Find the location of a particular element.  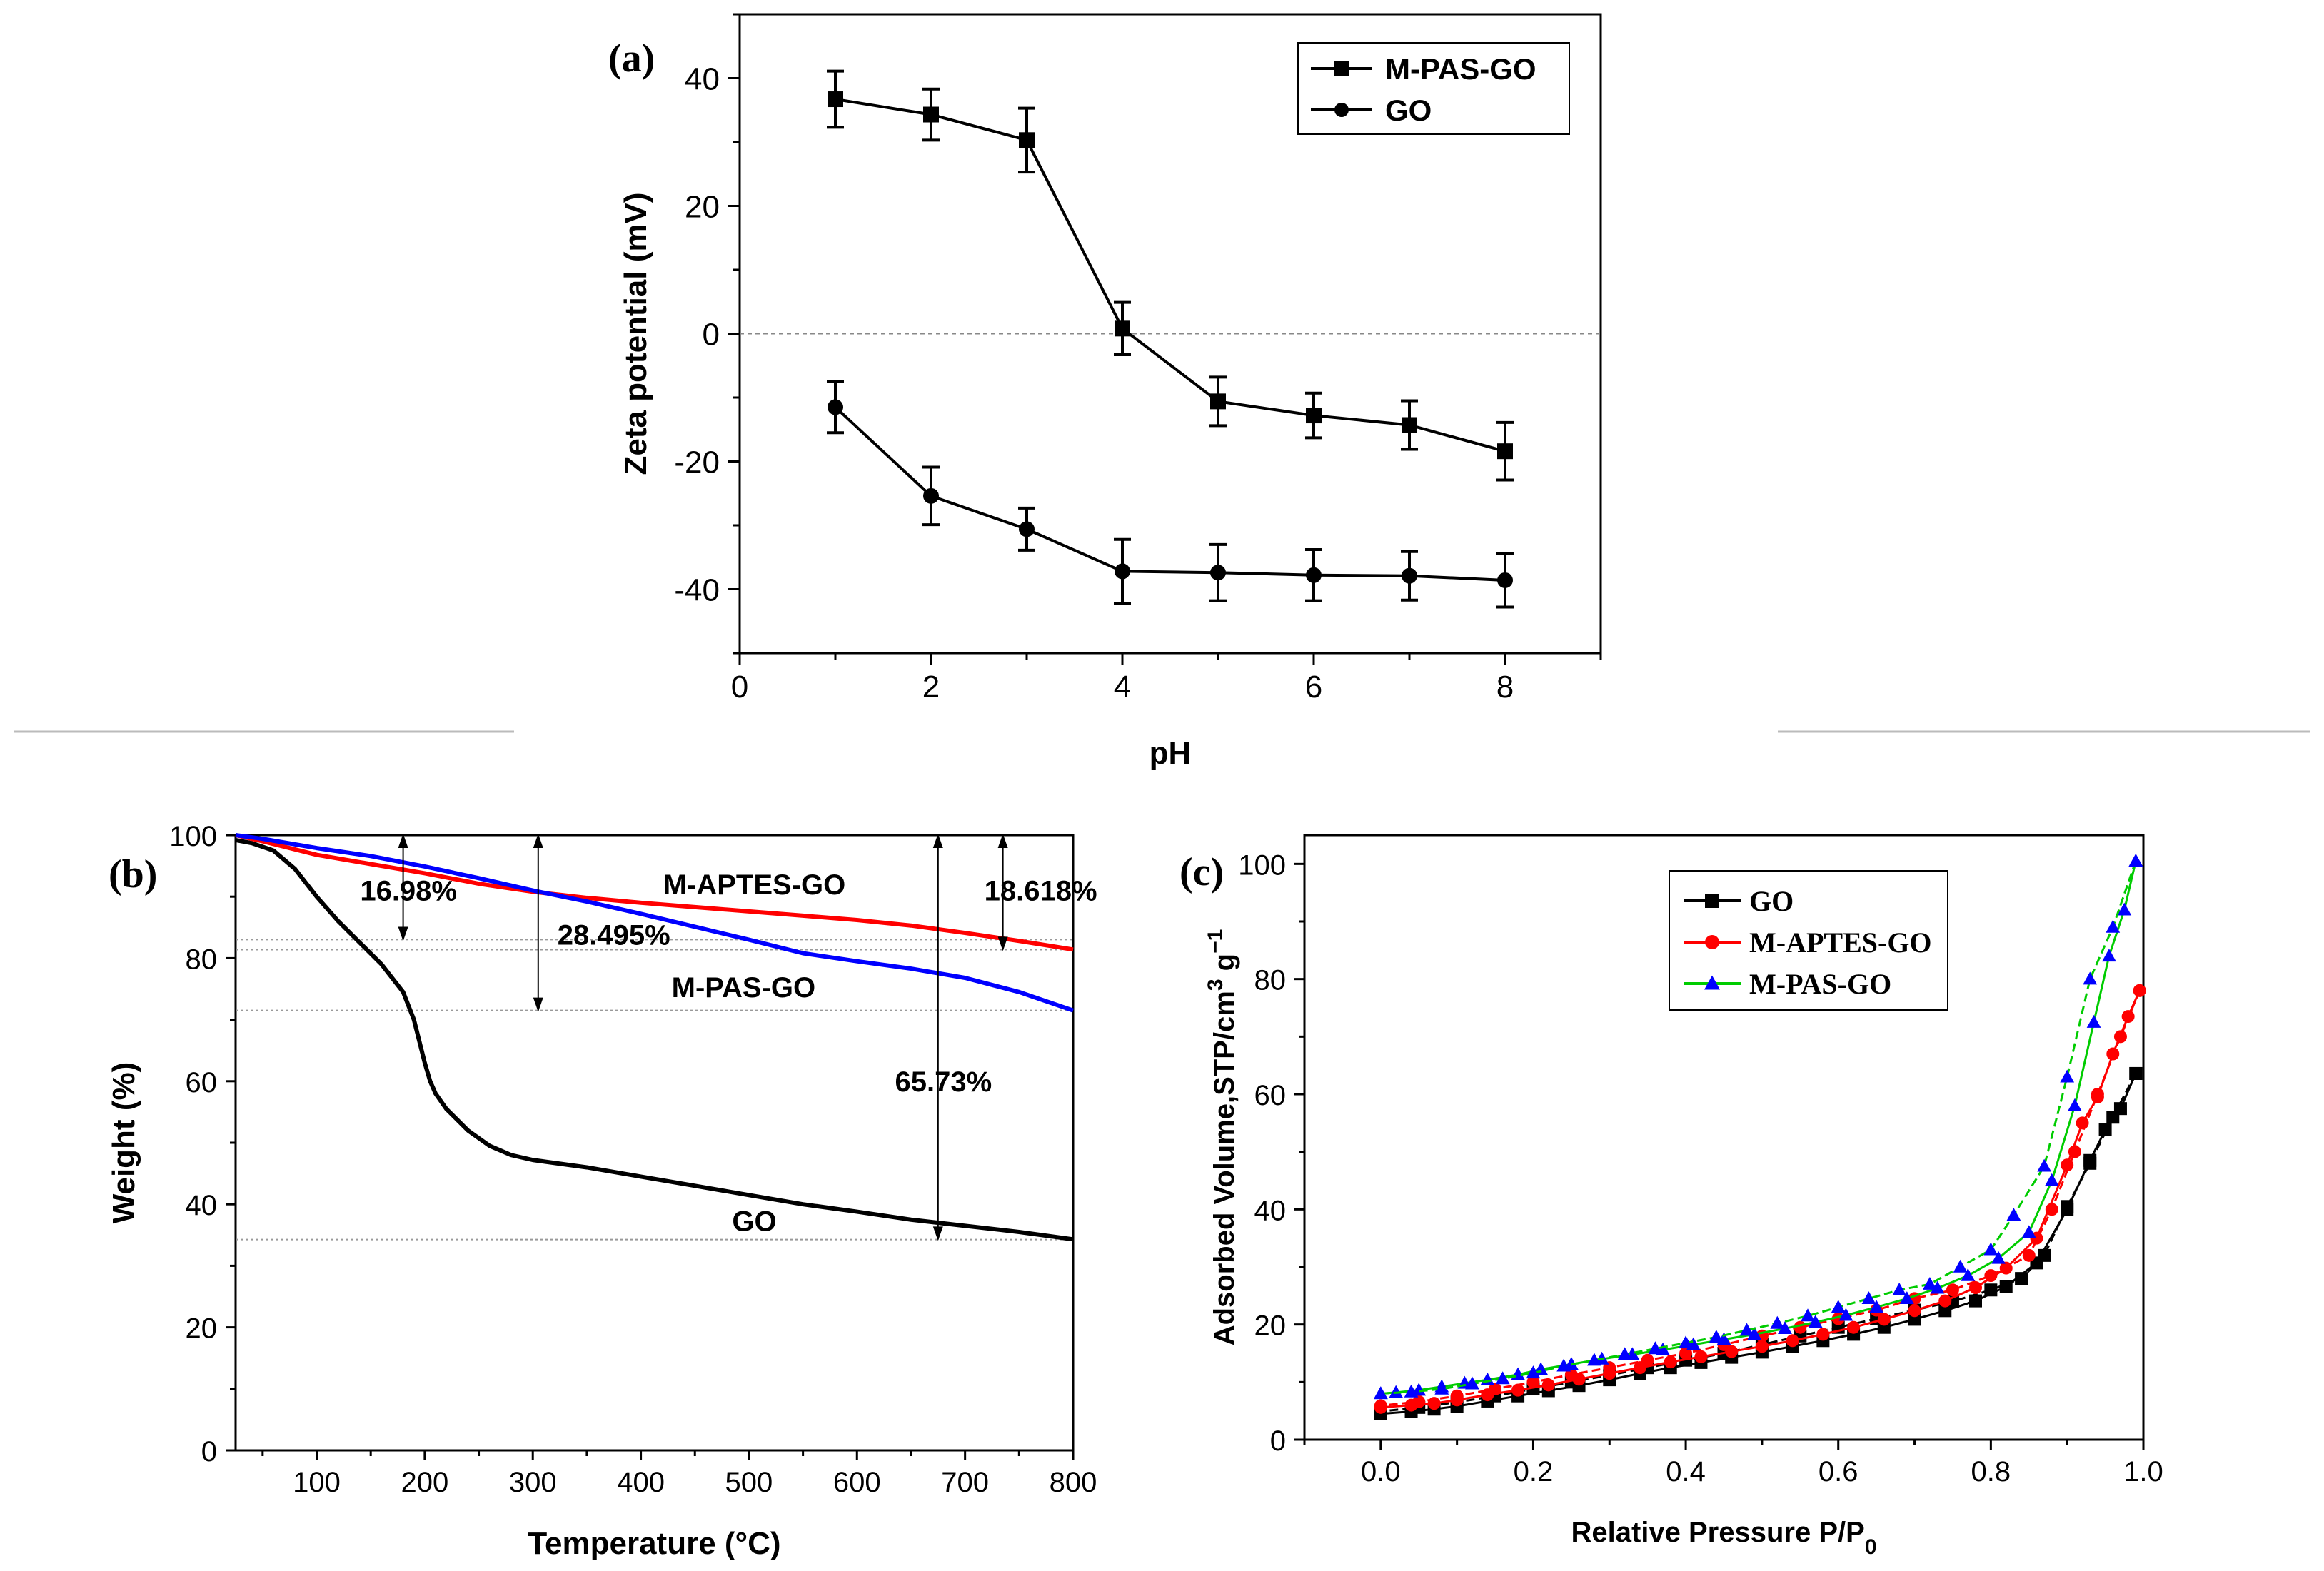

panel-label-b: (b) is located at coordinates (133, 874).